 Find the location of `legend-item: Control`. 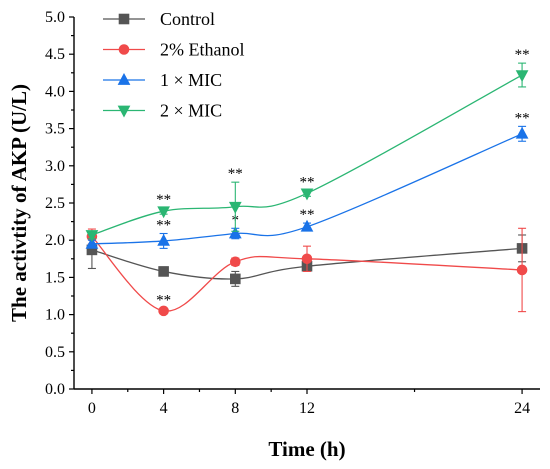

legend-item: Control is located at coordinates (159, 19).